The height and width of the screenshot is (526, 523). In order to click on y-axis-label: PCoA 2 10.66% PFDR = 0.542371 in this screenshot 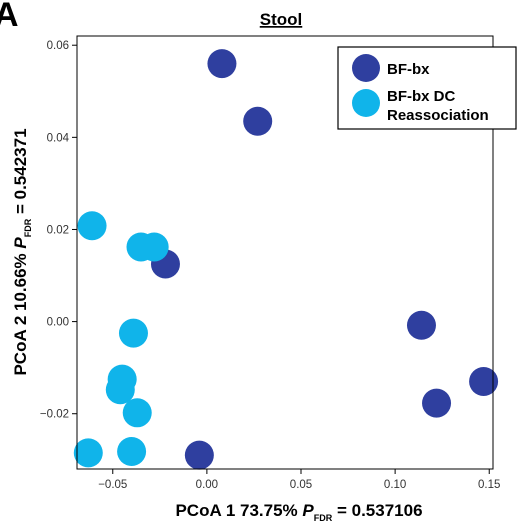, I will do `click(22, 251)`.